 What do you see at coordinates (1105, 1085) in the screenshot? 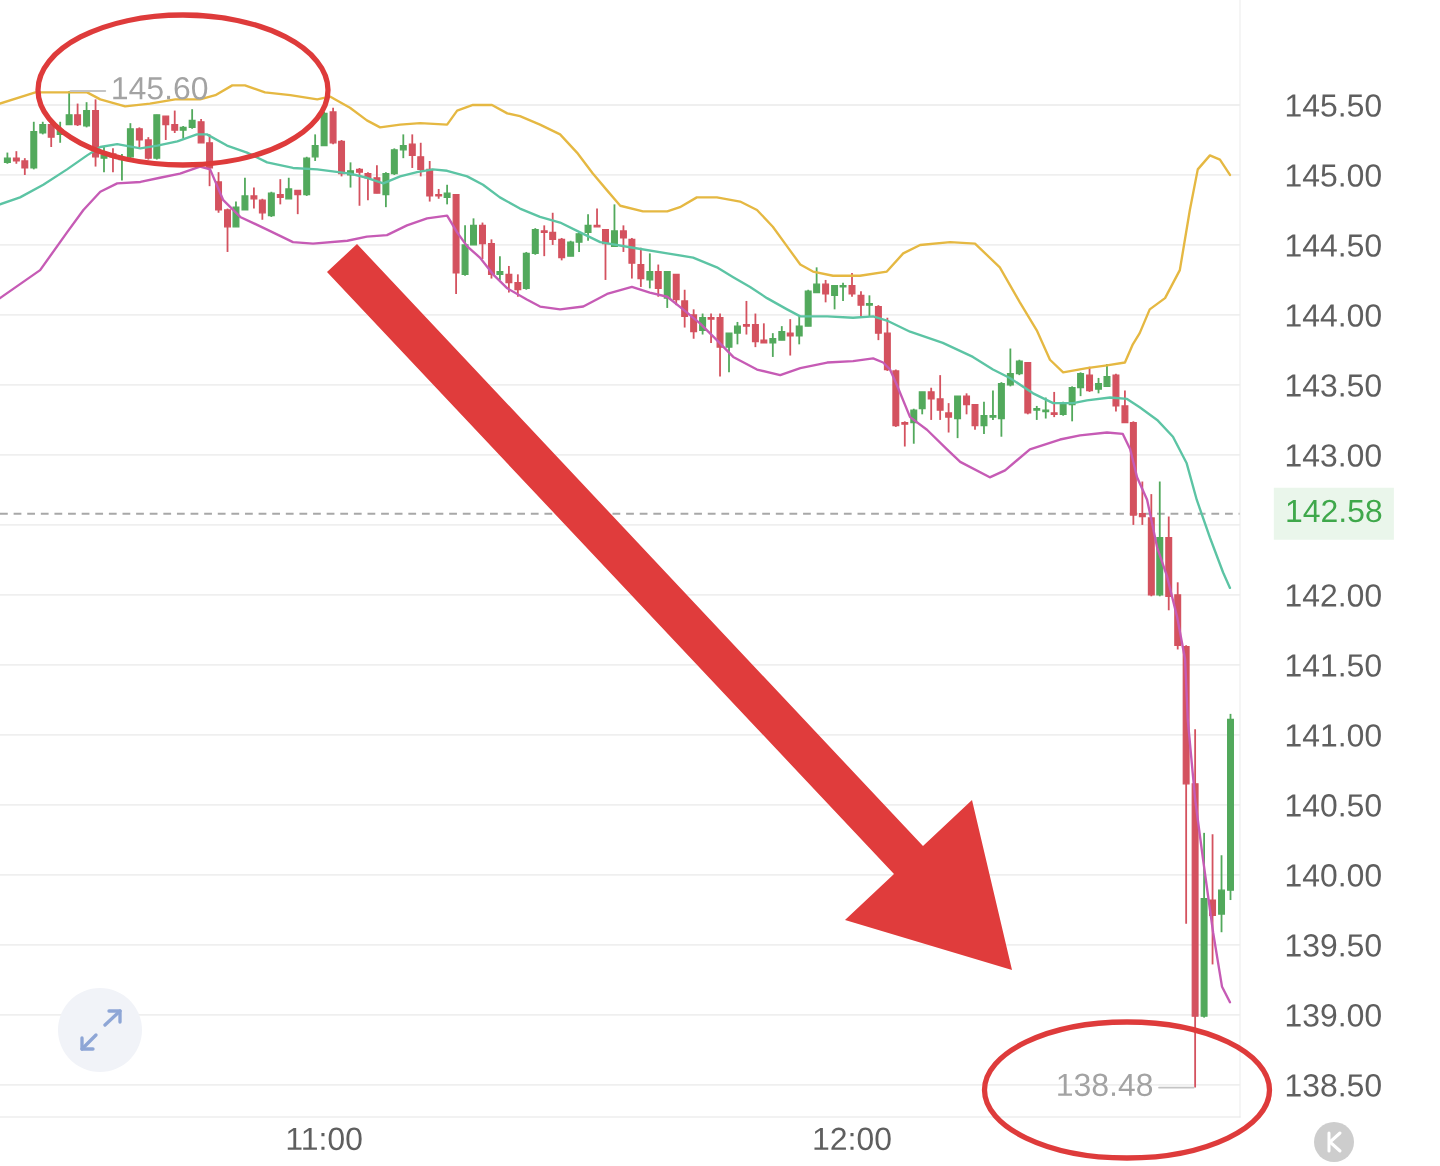
I see `annotation: 138.48` at bounding box center [1105, 1085].